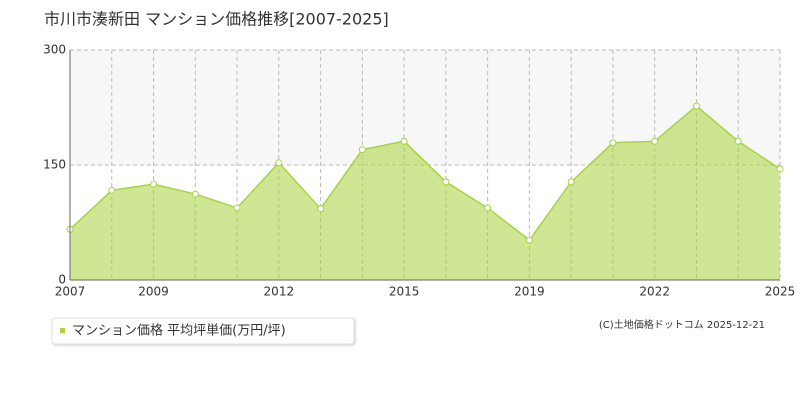  I want to click on legend-swatch, so click(62, 330).